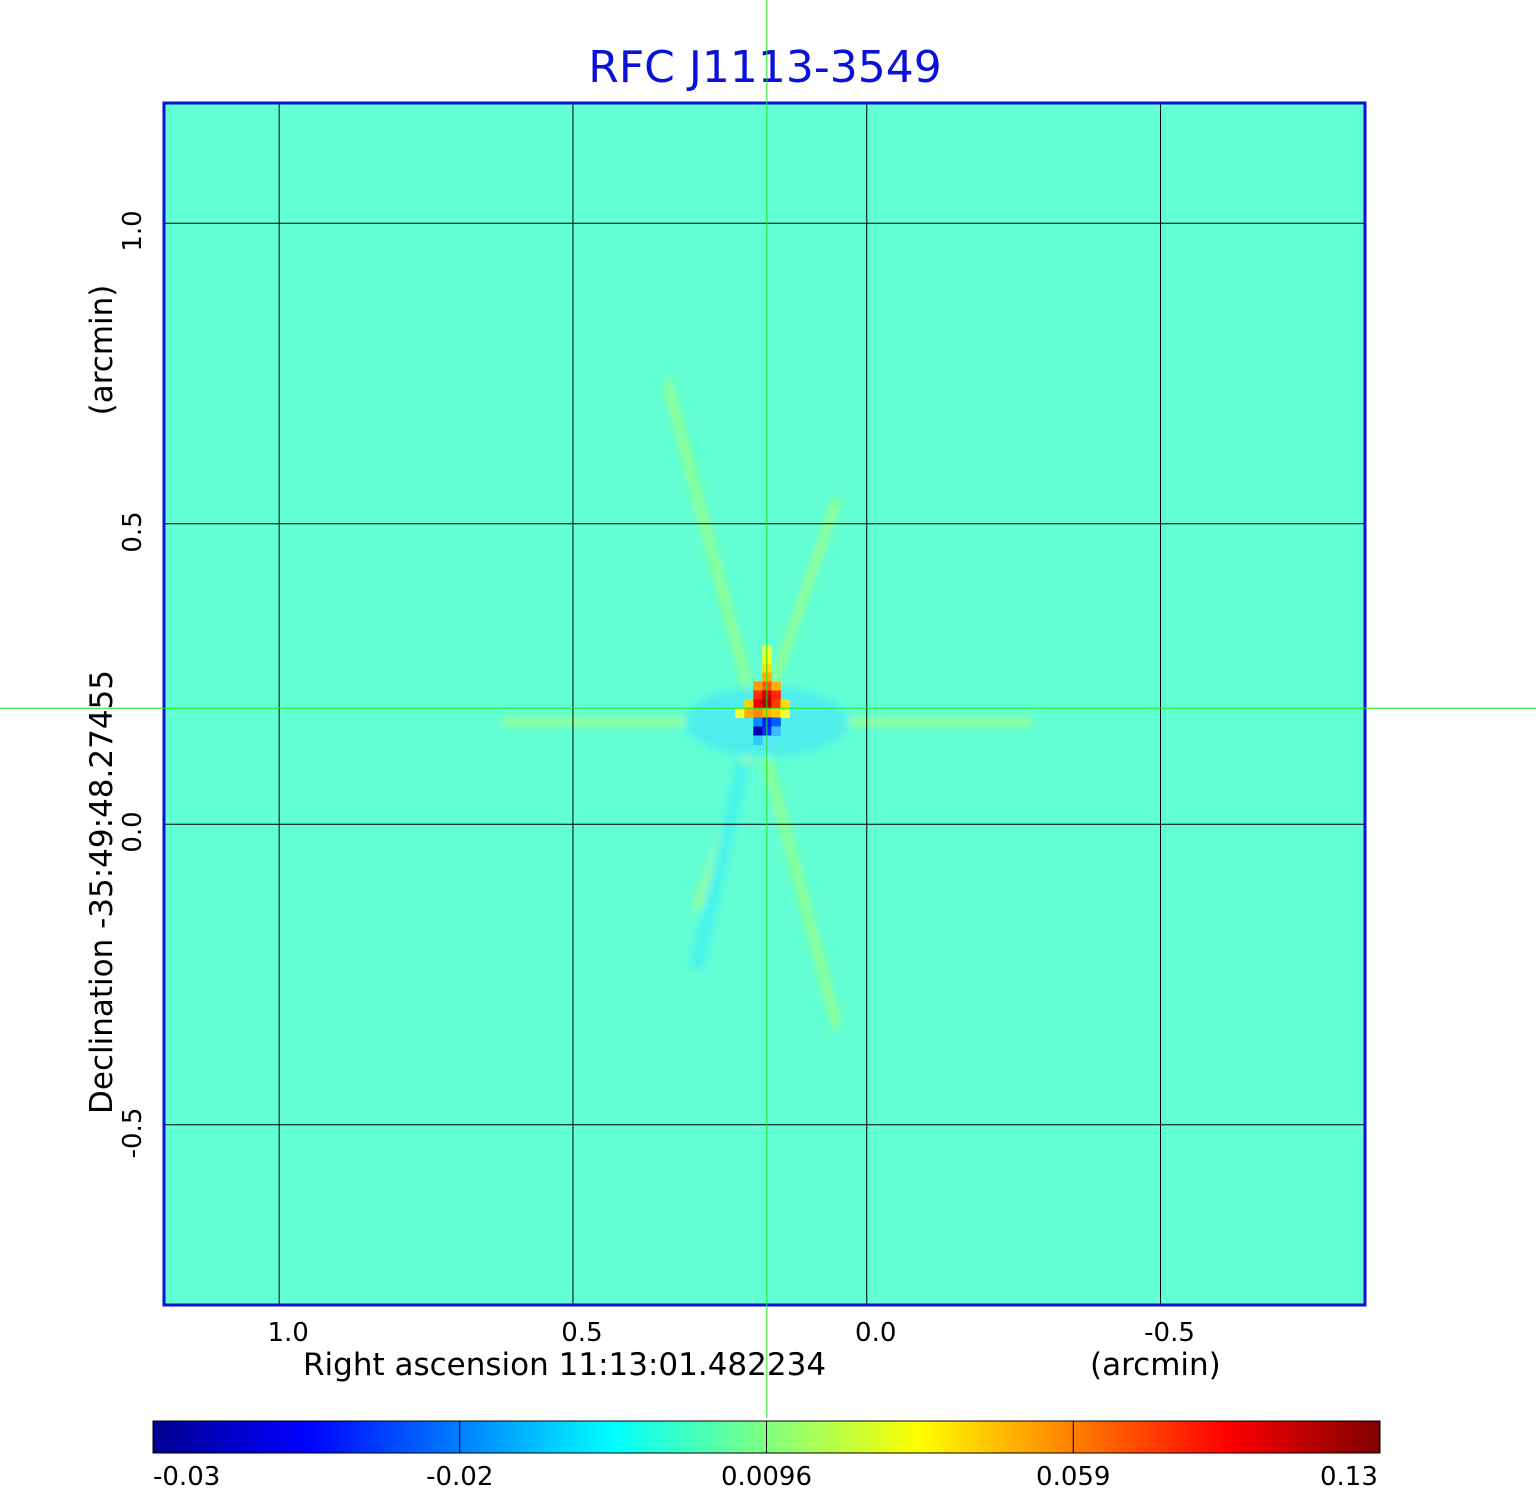 The width and height of the screenshot is (1536, 1511). Describe the element at coordinates (102, 350) in the screenshot. I see `y-axis-unit: (arcmin)` at that location.